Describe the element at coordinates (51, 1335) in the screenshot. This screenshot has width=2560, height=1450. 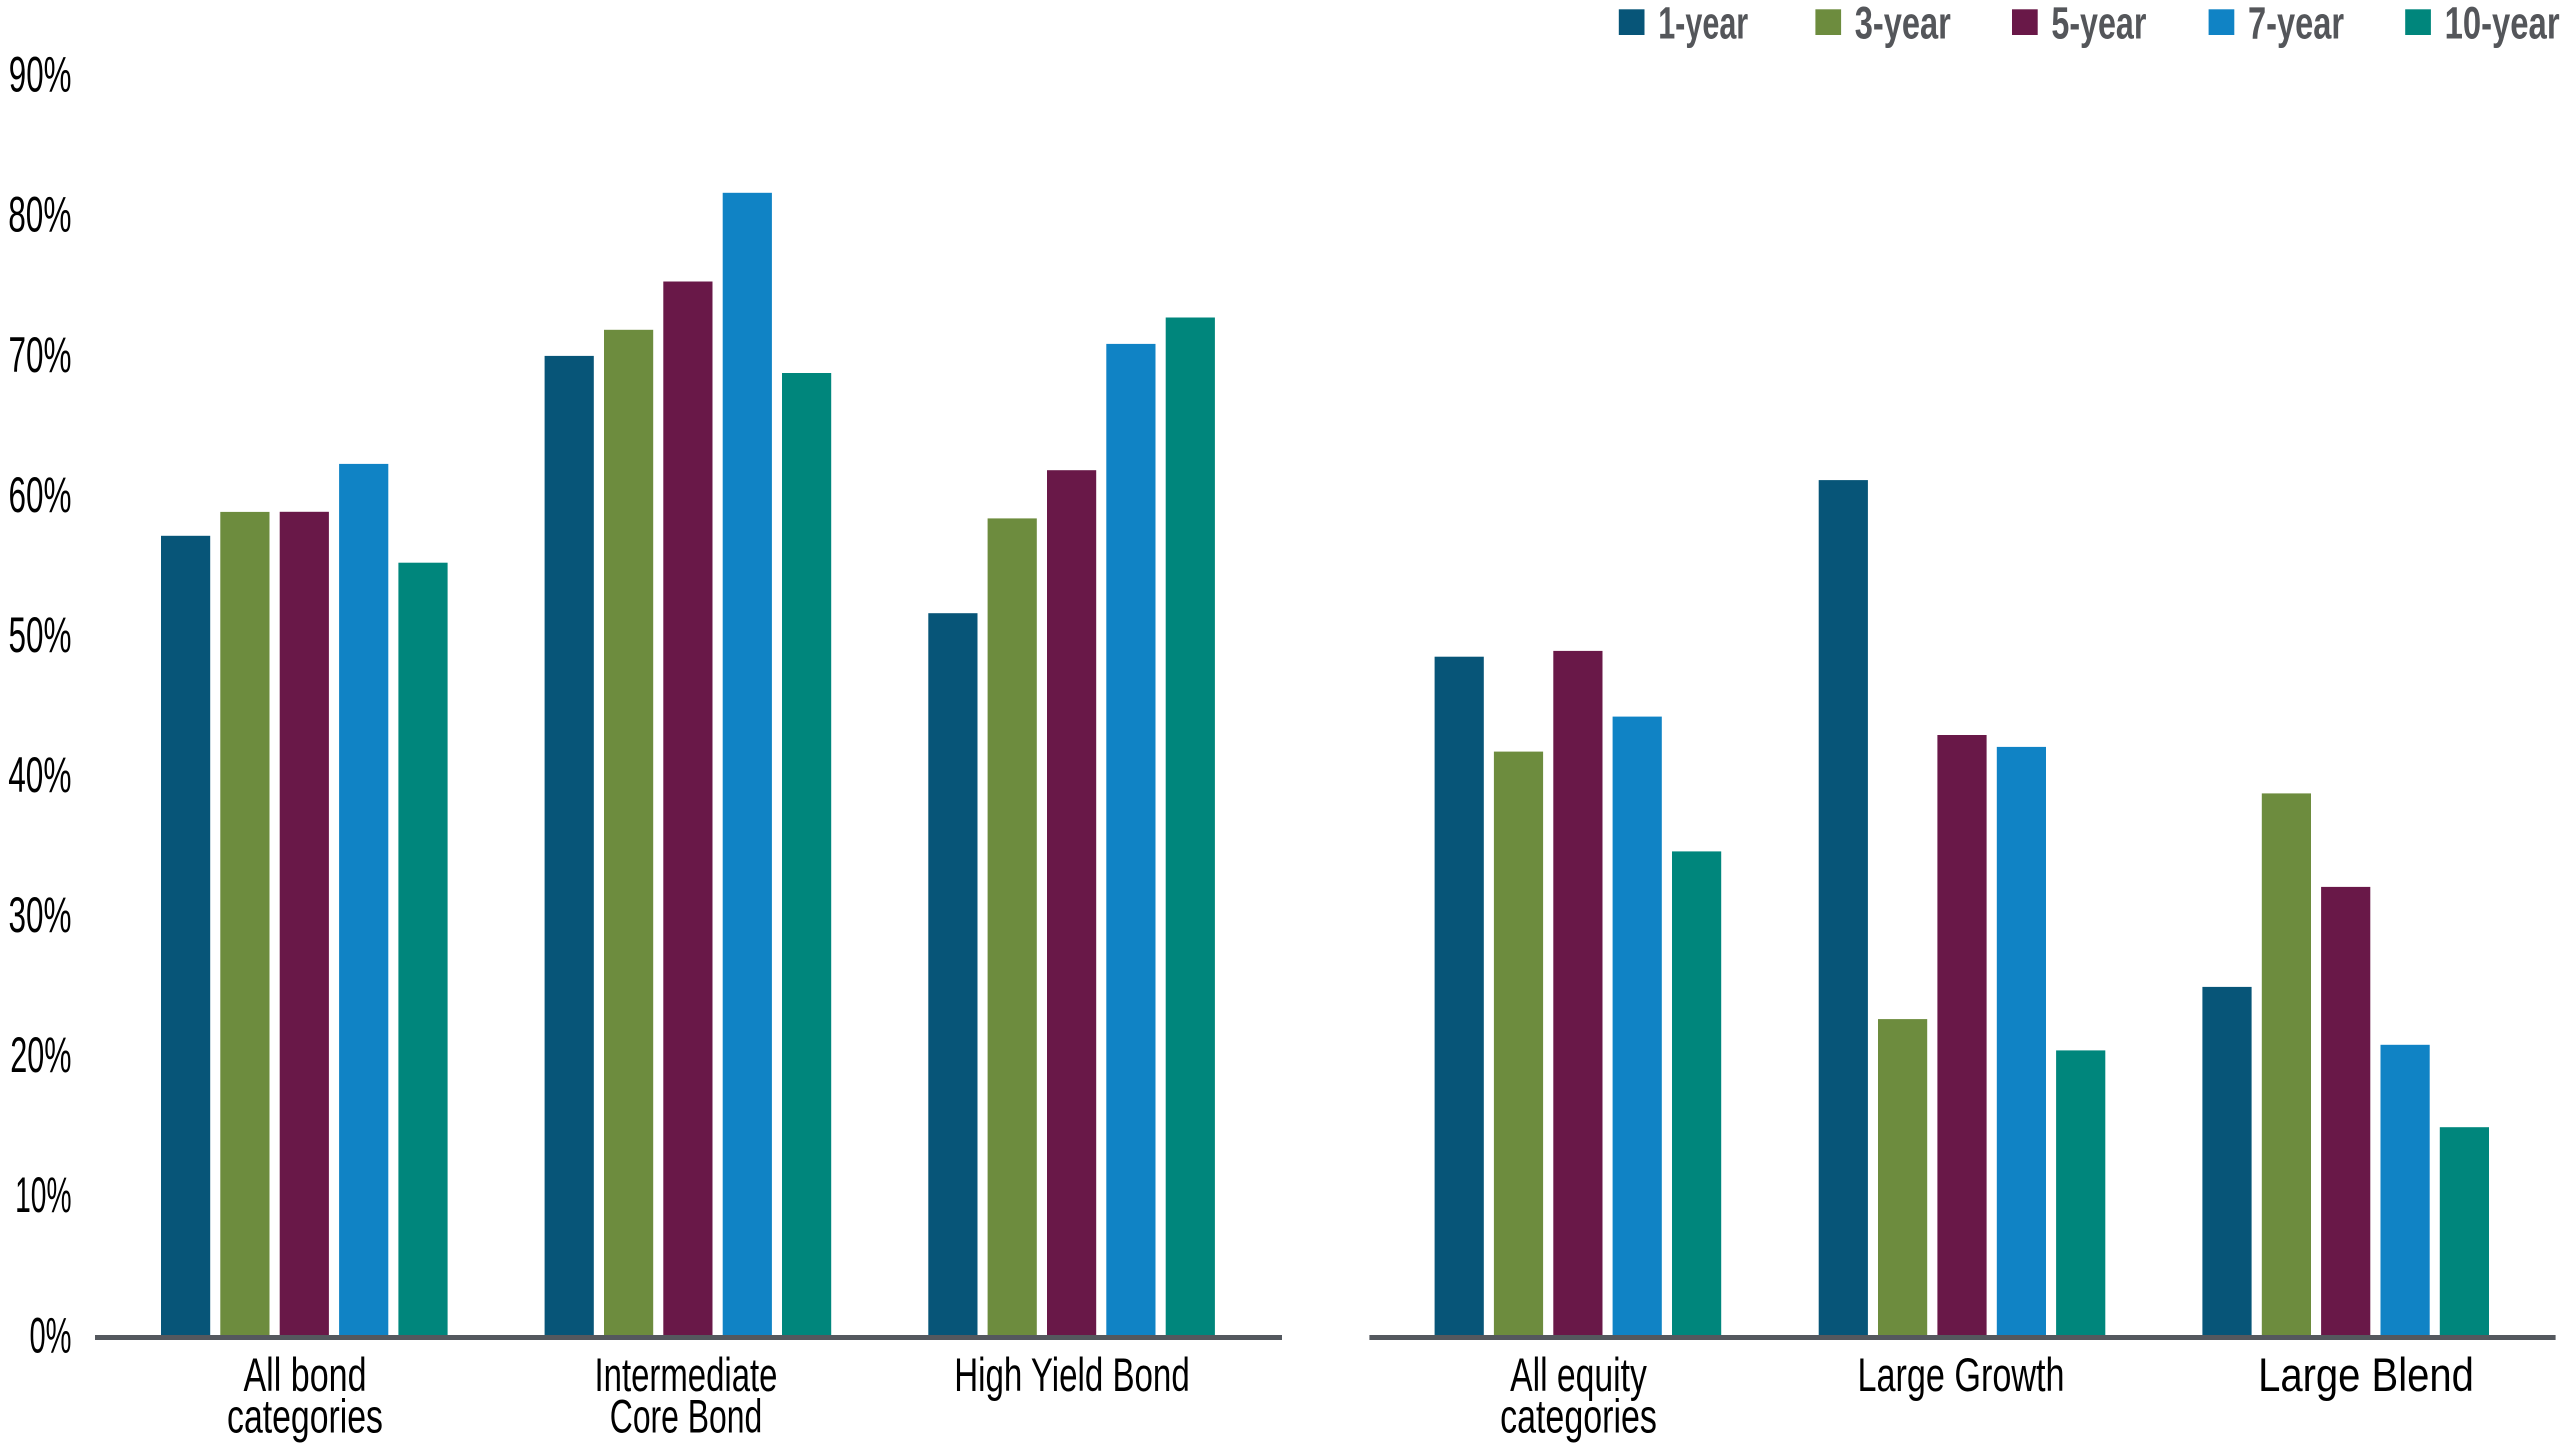
I see `svg-text: 0%` at that location.